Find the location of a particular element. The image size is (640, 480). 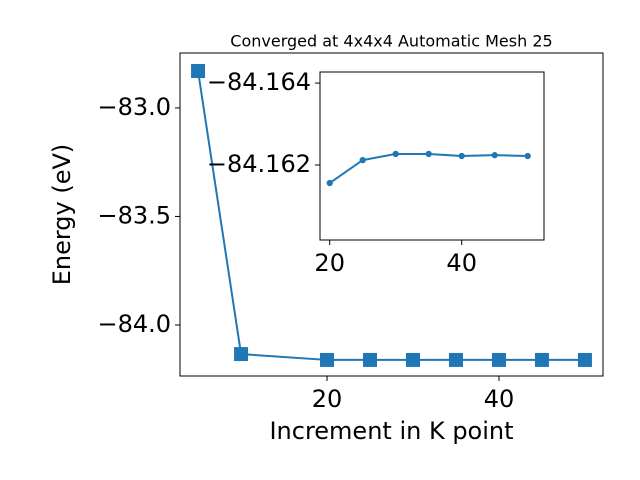

chart-title: Converged at 4x4x4 Automatic Mesh 25 is located at coordinates (391, 41).